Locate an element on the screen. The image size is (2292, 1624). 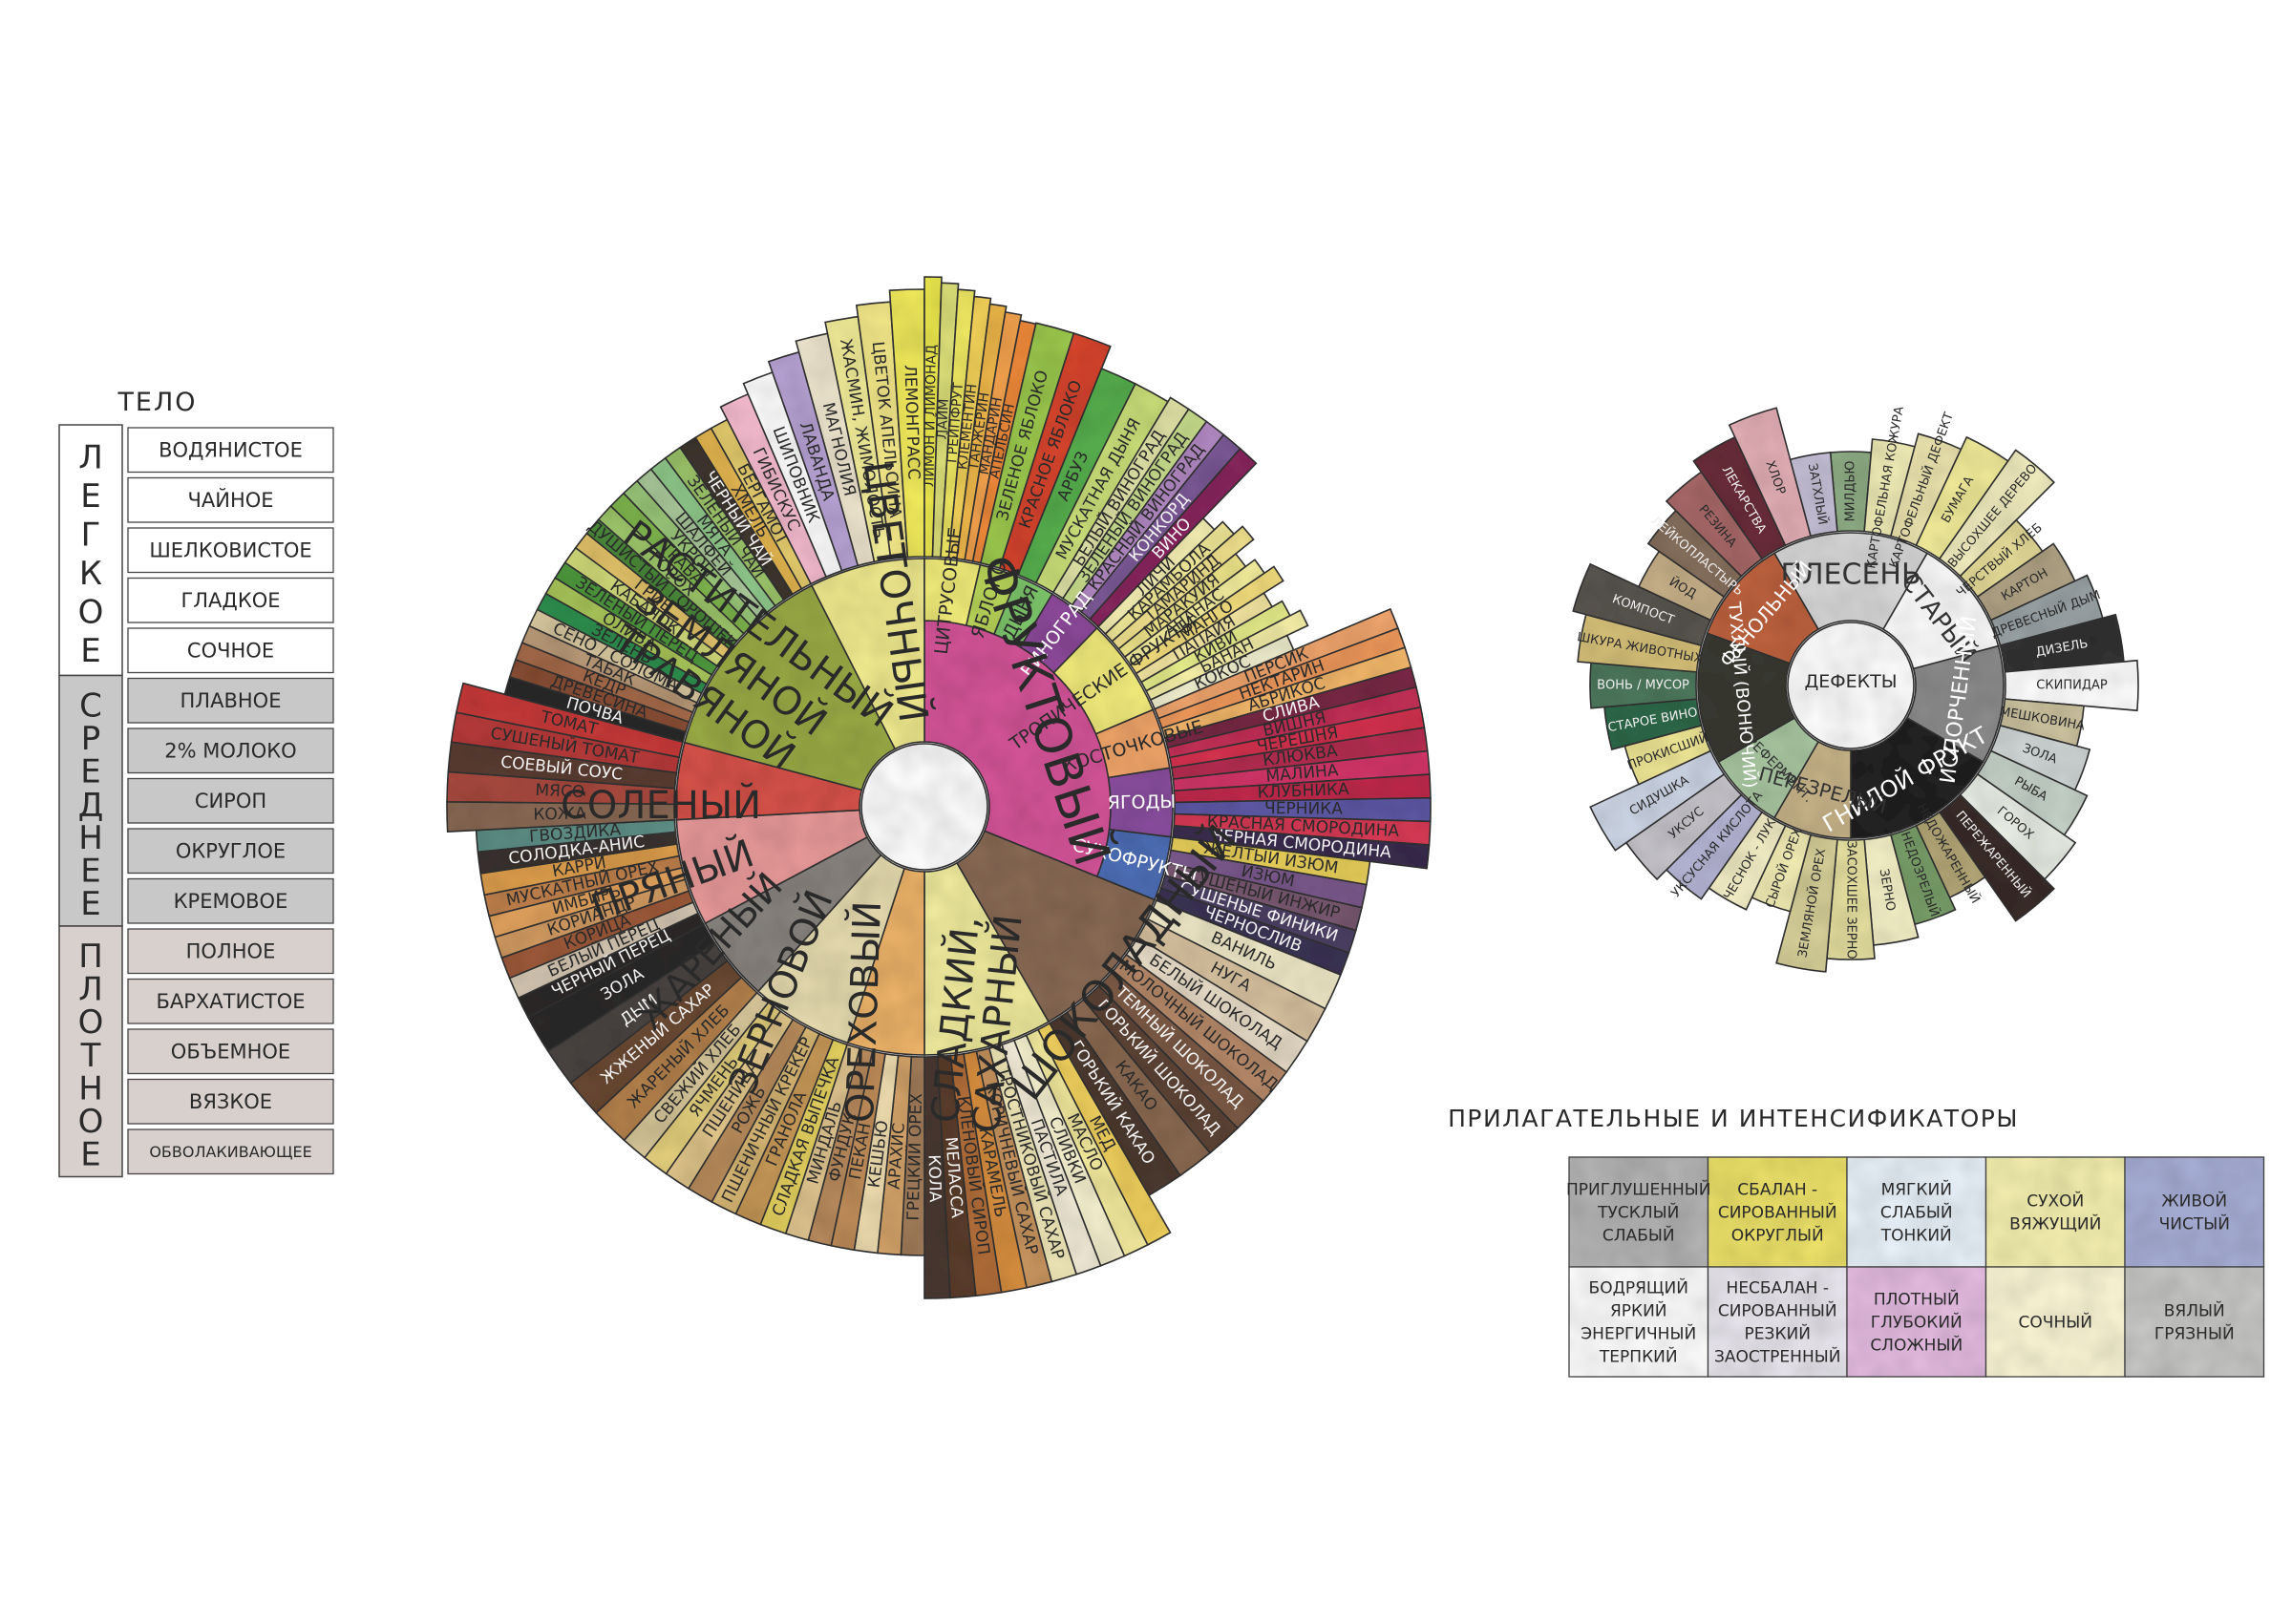
intensifier-label: СУХОЙ is located at coordinates (2055, 1201).